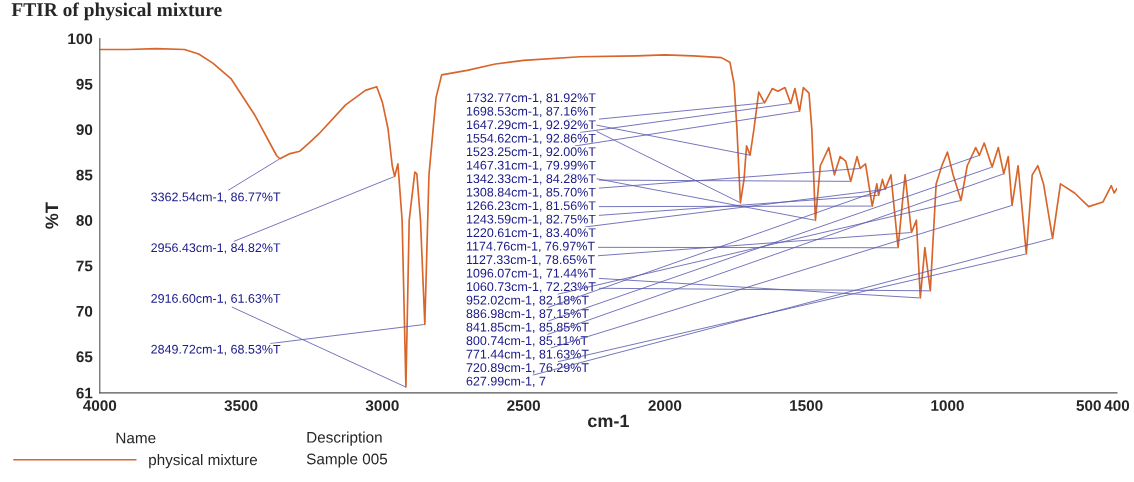  I want to click on x-tick-label: 500, so click(1088, 405).